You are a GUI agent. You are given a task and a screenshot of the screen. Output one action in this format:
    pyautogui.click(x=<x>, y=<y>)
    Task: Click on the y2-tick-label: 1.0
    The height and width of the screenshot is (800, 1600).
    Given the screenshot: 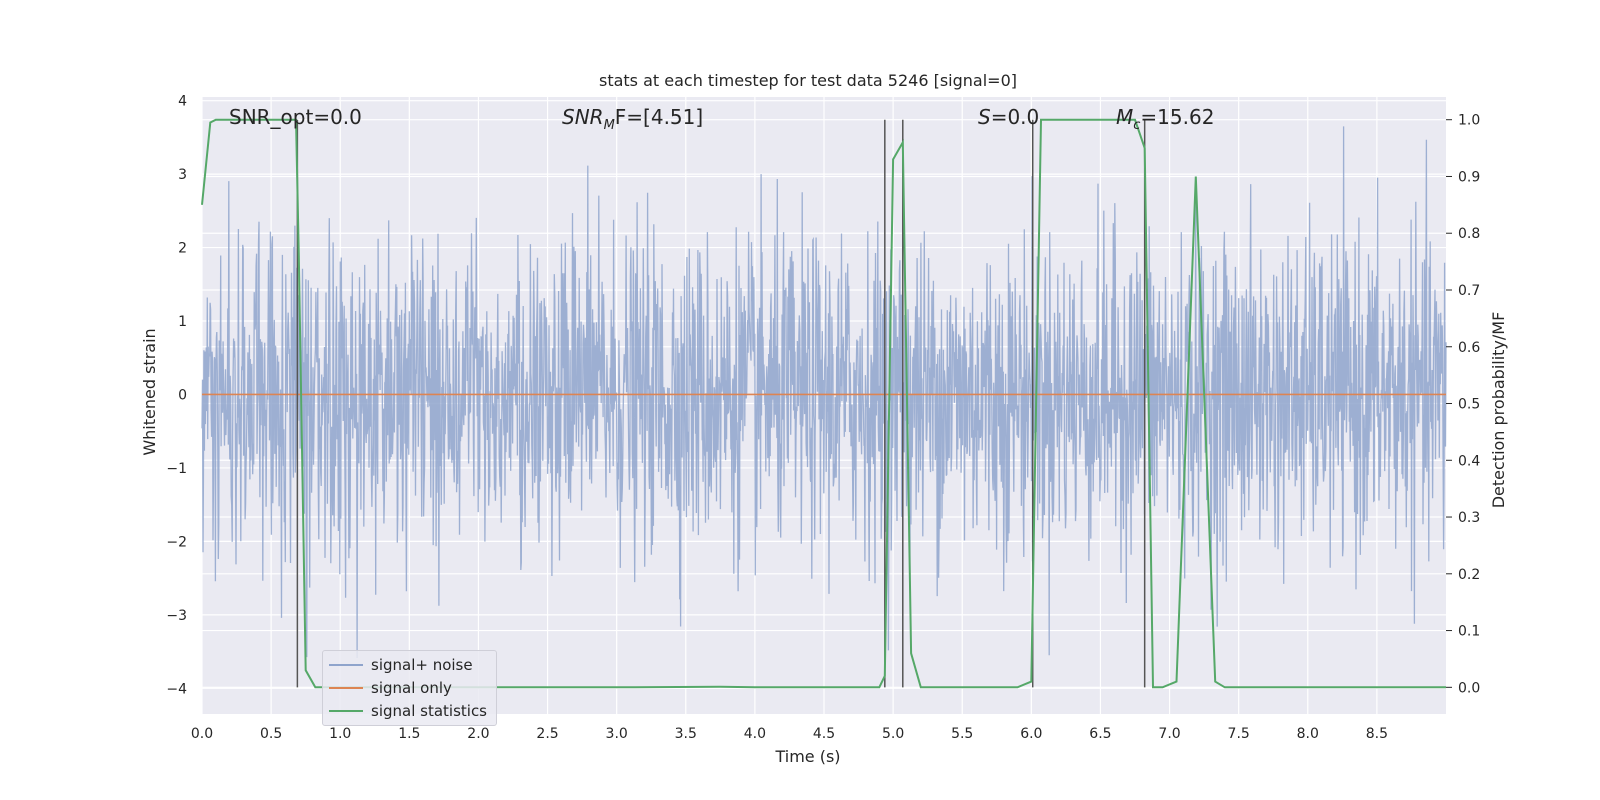 What is the action you would take?
    pyautogui.click(x=1469, y=121)
    